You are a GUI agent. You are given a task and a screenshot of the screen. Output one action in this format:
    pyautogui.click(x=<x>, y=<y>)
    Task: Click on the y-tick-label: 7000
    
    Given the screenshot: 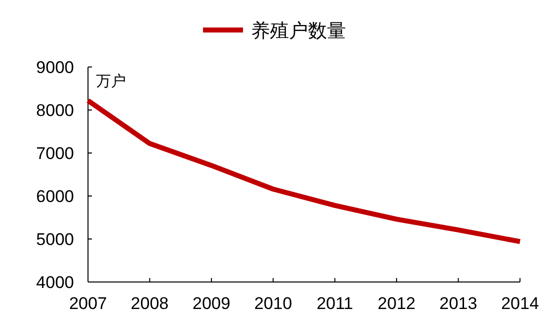 What is the action you would take?
    pyautogui.click(x=55, y=153)
    